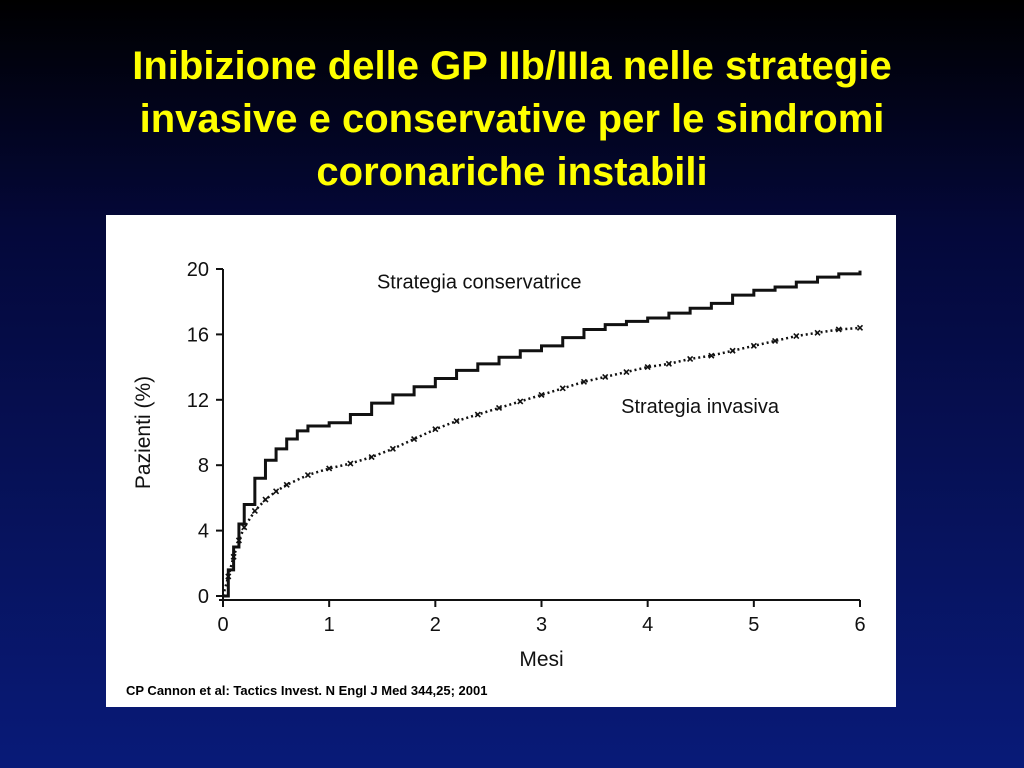 The height and width of the screenshot is (768, 1024). Describe the element at coordinates (198, 401) in the screenshot. I see `y-tick-label: 12` at that location.